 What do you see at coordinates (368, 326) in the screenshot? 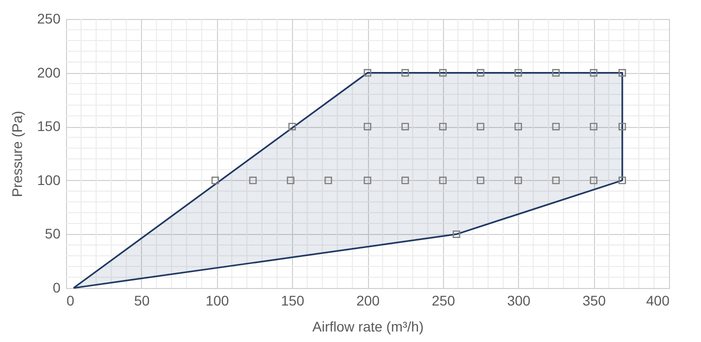
I see `x-axis-title: Airflow rate (m³/h)` at bounding box center [368, 326].